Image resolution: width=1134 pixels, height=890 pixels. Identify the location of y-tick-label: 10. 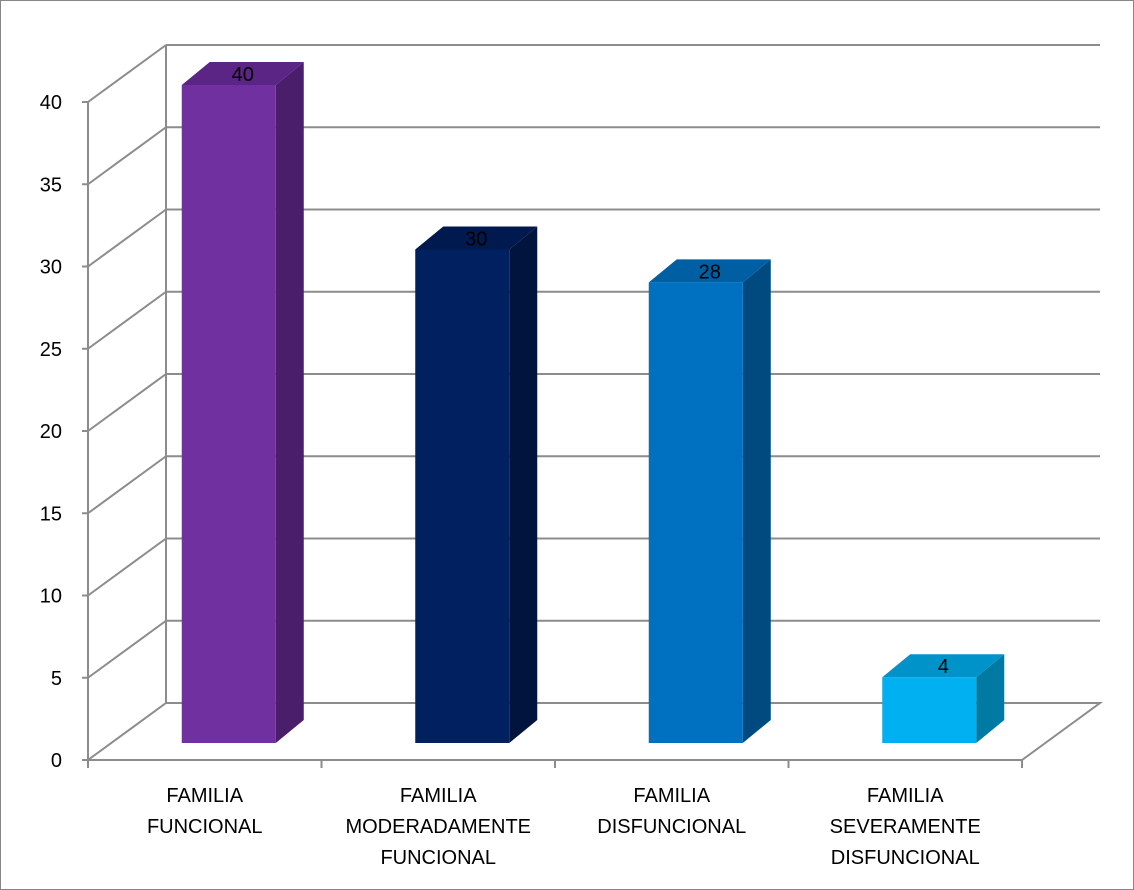
(51, 597).